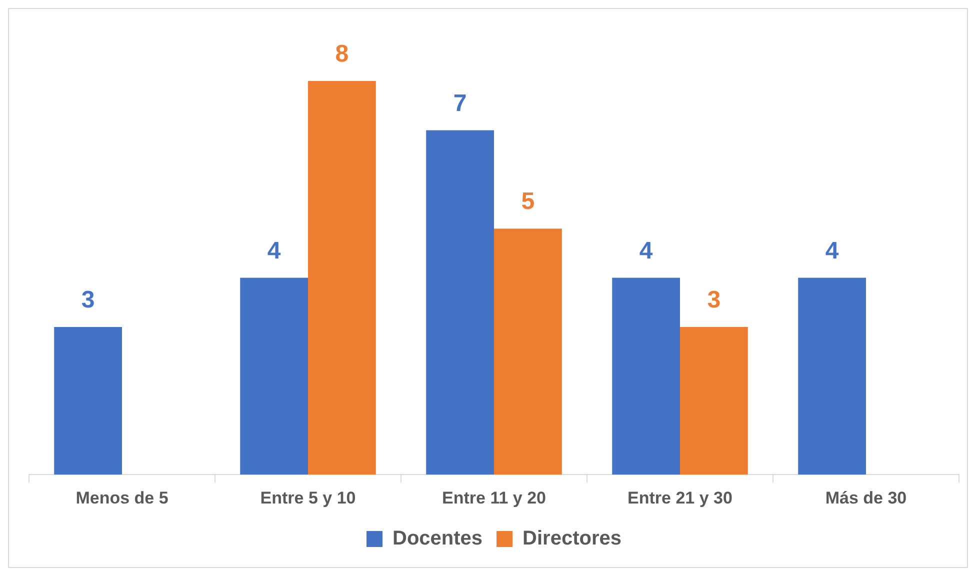 This screenshot has width=976, height=576. Describe the element at coordinates (460, 103) in the screenshot. I see `data-label: 7` at that location.